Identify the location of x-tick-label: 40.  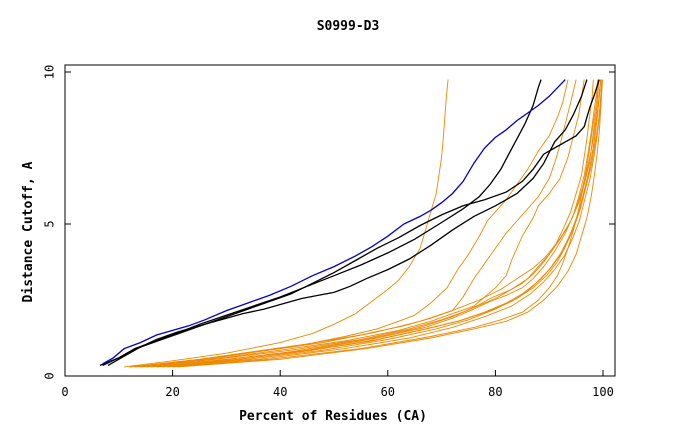
(280, 392).